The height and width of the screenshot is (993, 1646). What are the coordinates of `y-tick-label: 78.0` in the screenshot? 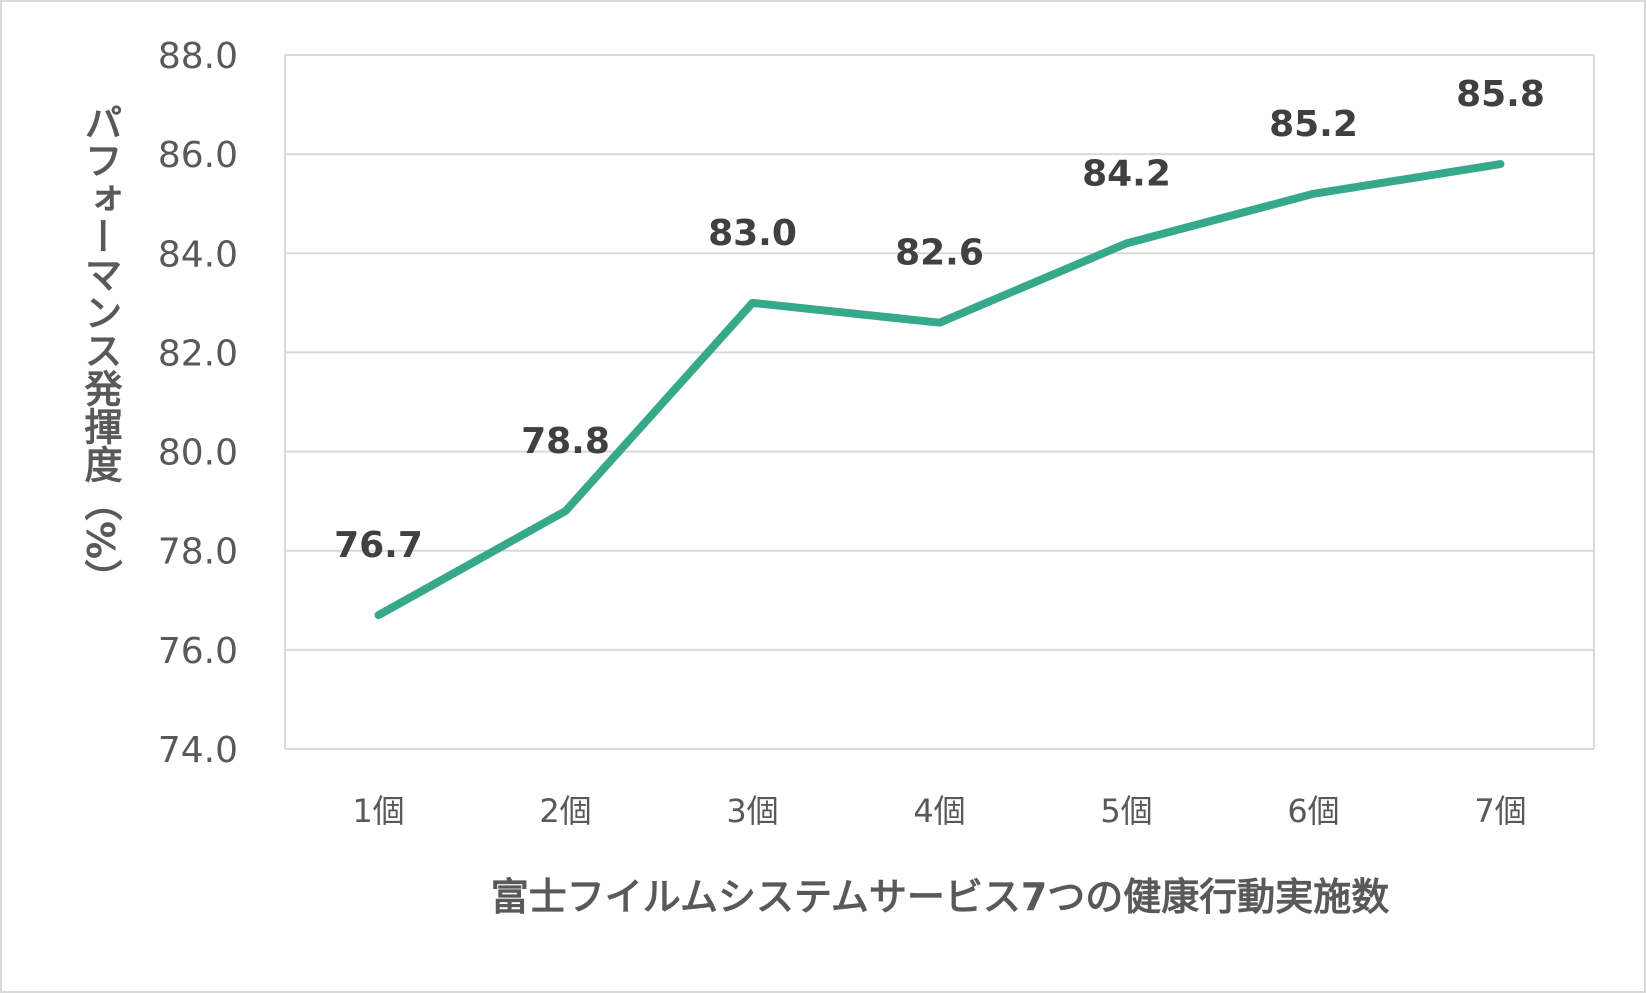 It's located at (198, 552).